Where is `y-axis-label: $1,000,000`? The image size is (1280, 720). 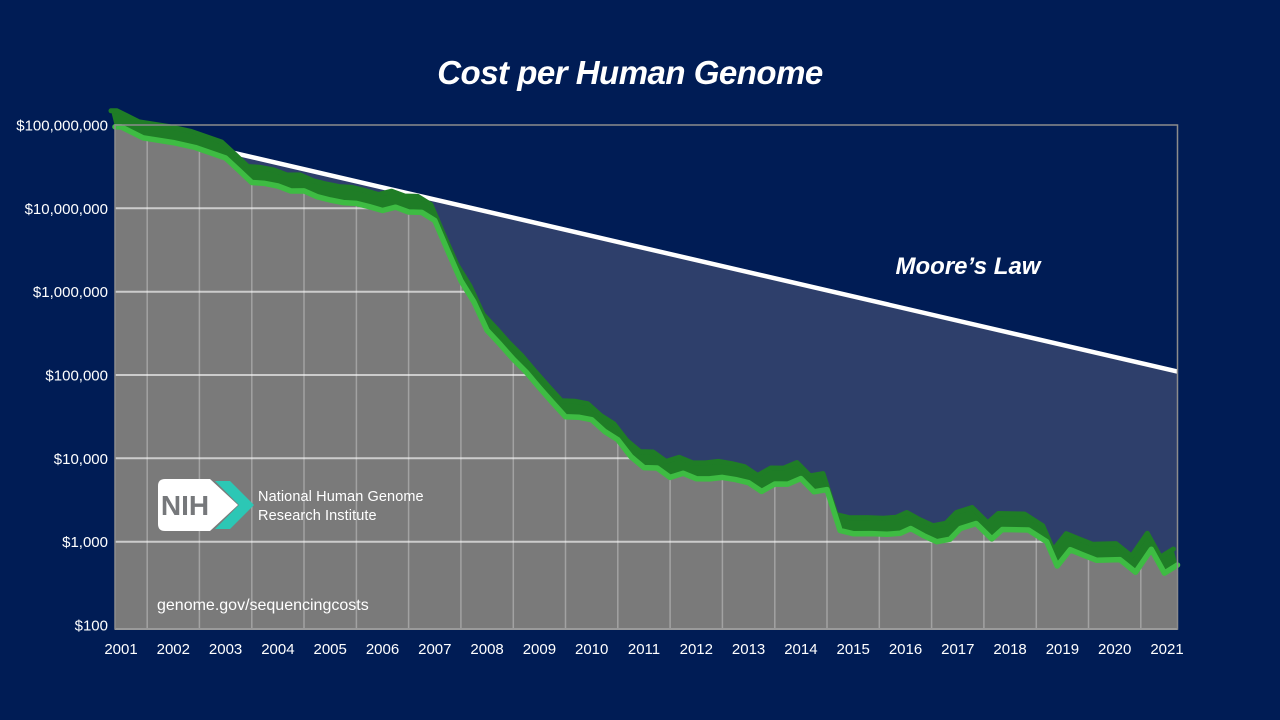
y-axis-label: $1,000,000 is located at coordinates (70, 292).